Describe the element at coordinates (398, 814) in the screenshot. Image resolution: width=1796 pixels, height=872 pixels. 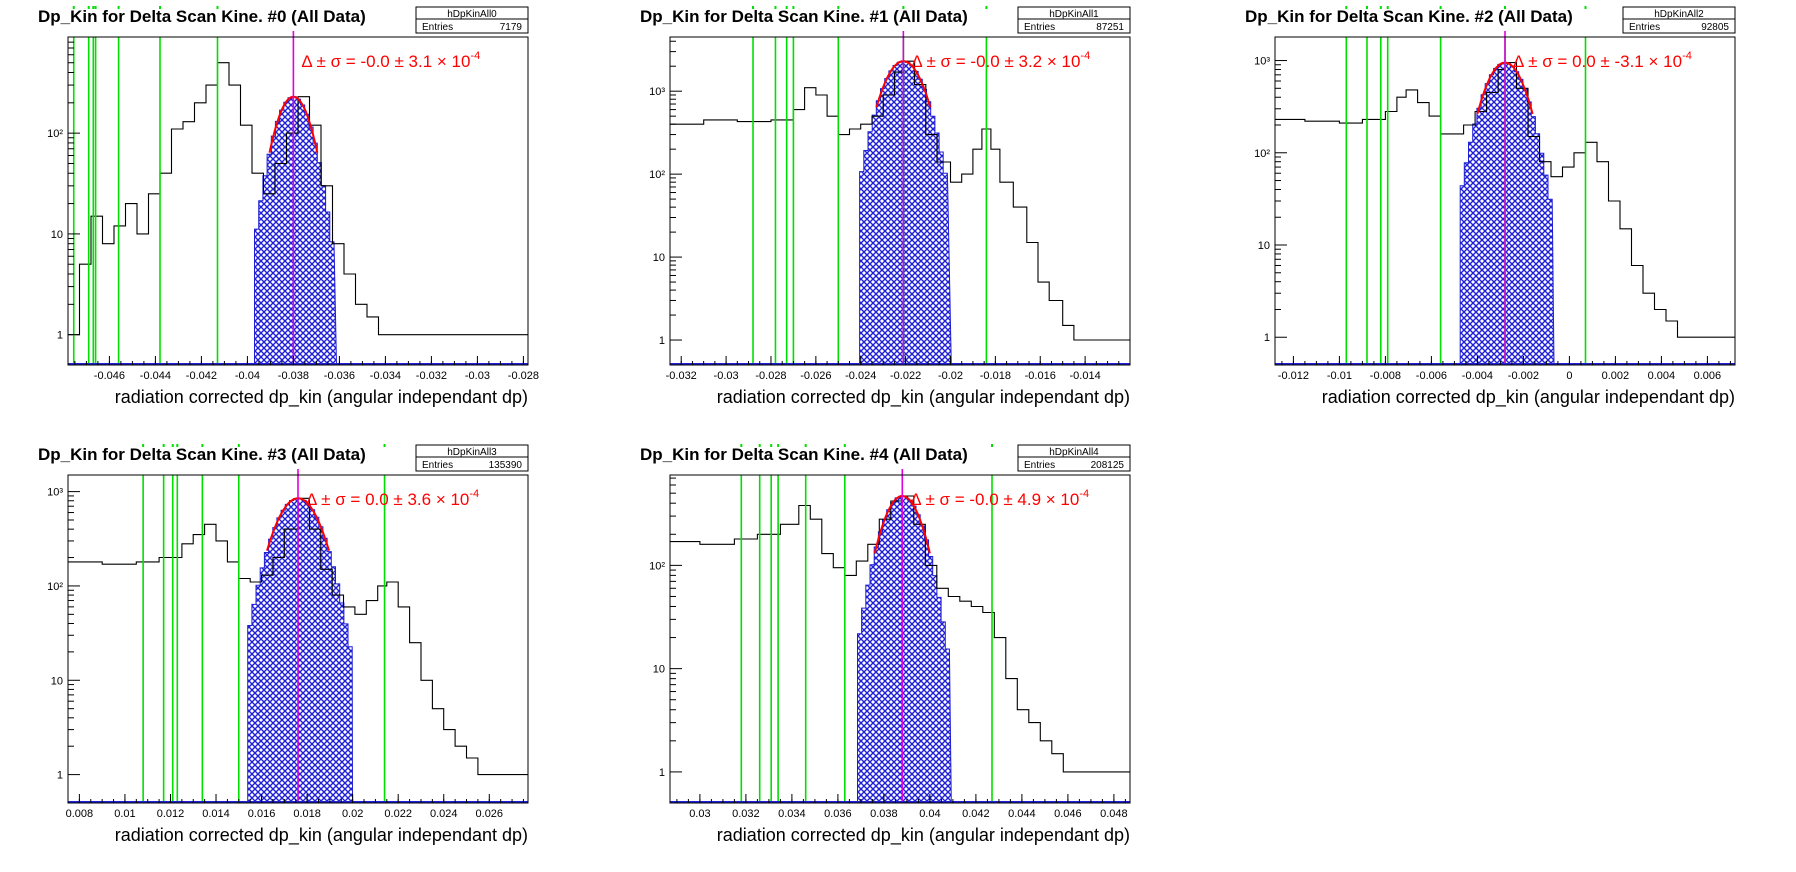
I see `x-tick-label: 0.022` at that location.